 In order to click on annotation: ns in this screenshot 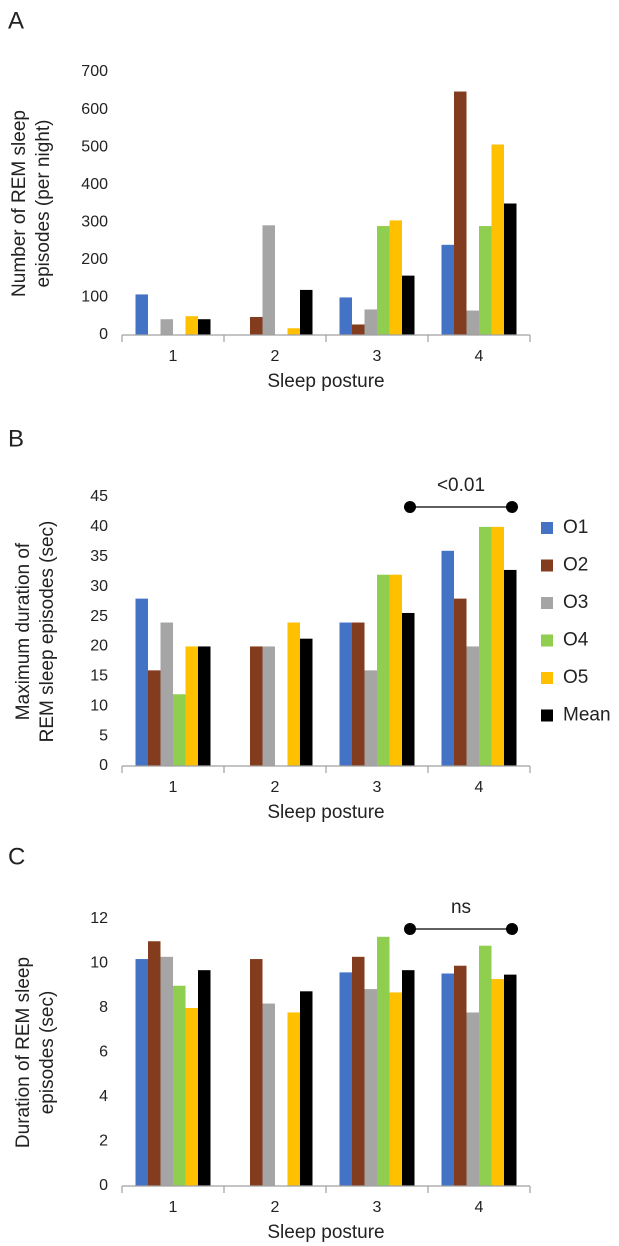, I will do `click(461, 907)`.